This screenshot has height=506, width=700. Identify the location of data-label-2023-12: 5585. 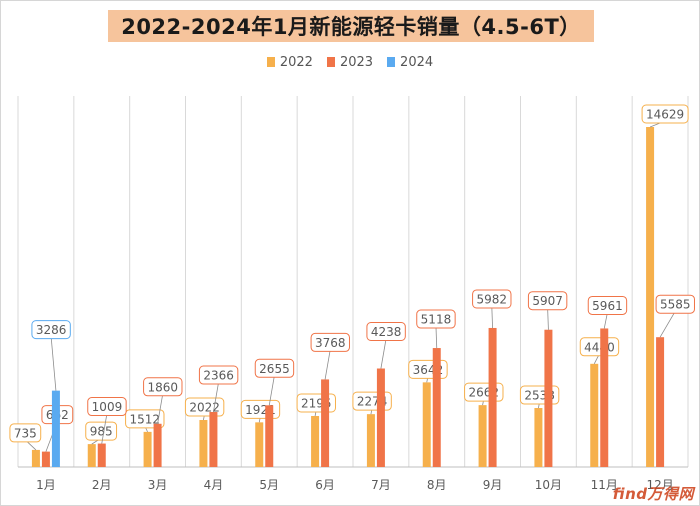
(675, 305).